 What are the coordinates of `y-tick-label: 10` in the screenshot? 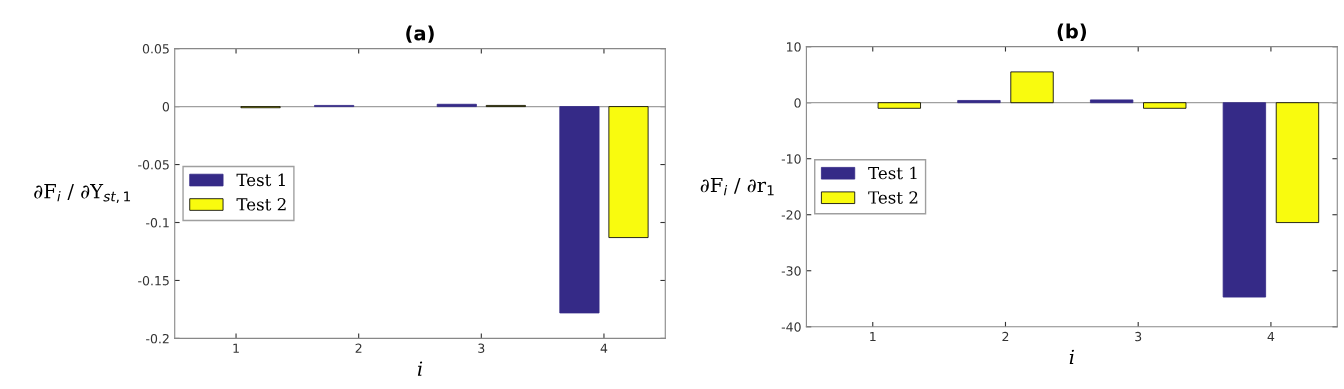 It's located at (794, 47).